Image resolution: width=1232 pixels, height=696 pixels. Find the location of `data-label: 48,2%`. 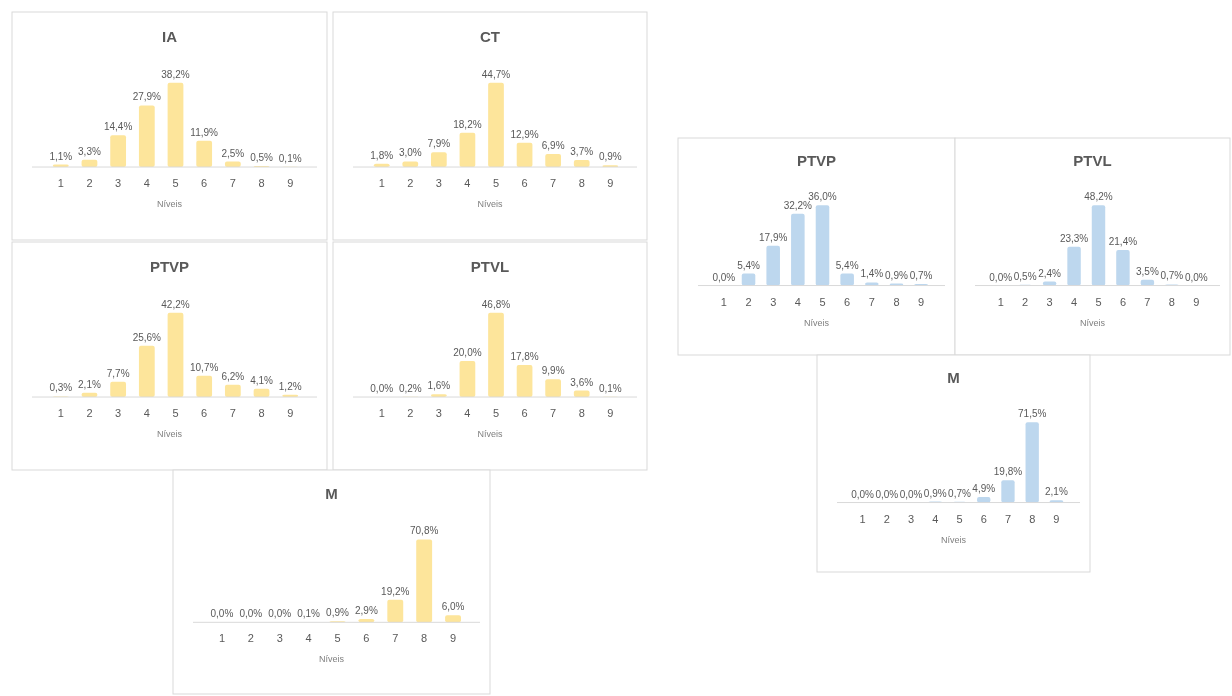

data-label: 48,2% is located at coordinates (1098, 197).